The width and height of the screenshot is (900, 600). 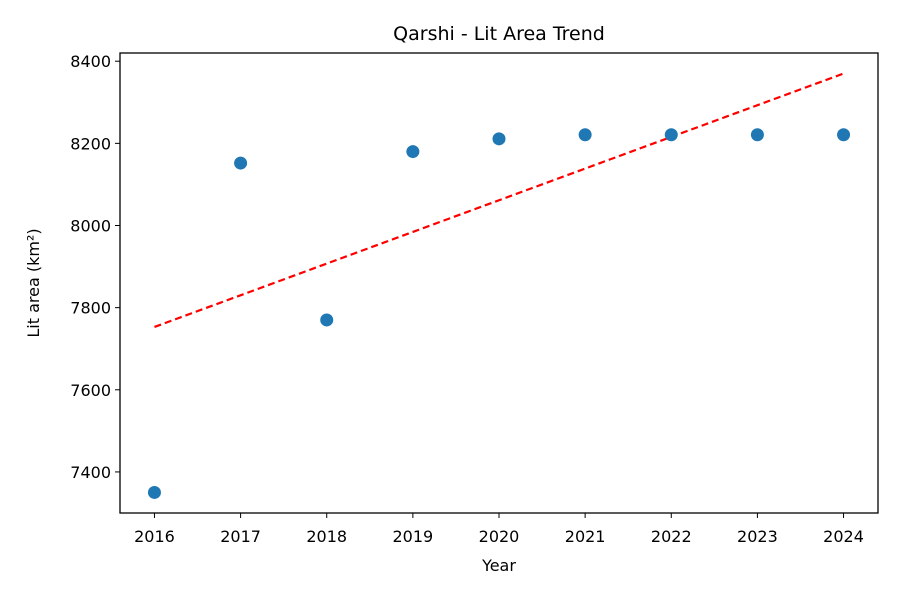 I want to click on x-tick-label: 2022, so click(x=671, y=536).